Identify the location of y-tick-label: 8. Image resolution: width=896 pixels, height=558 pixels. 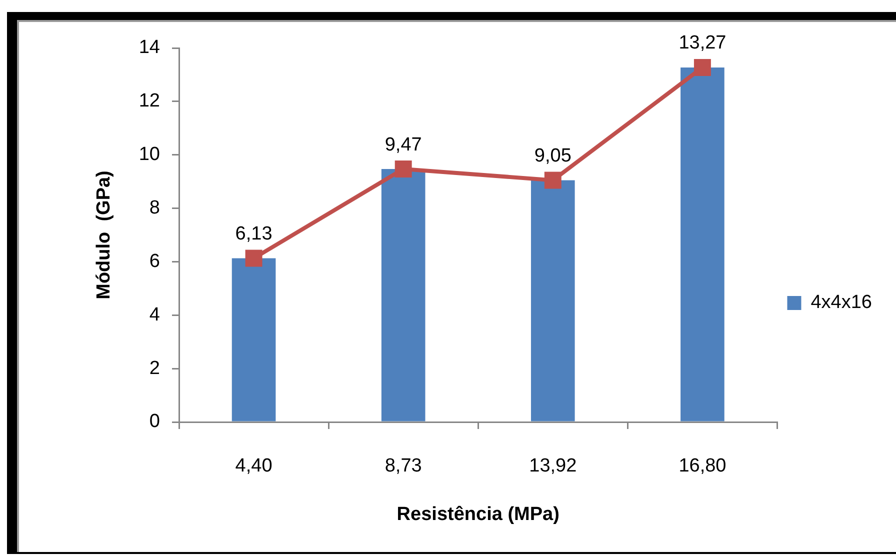
(154, 208).